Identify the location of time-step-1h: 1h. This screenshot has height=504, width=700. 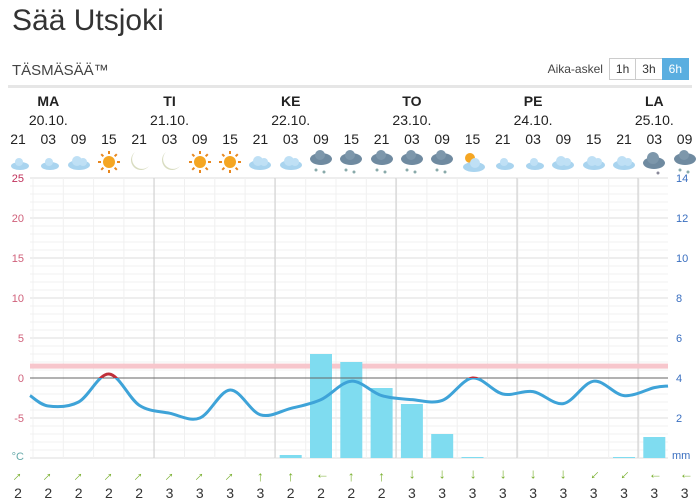
(622, 69).